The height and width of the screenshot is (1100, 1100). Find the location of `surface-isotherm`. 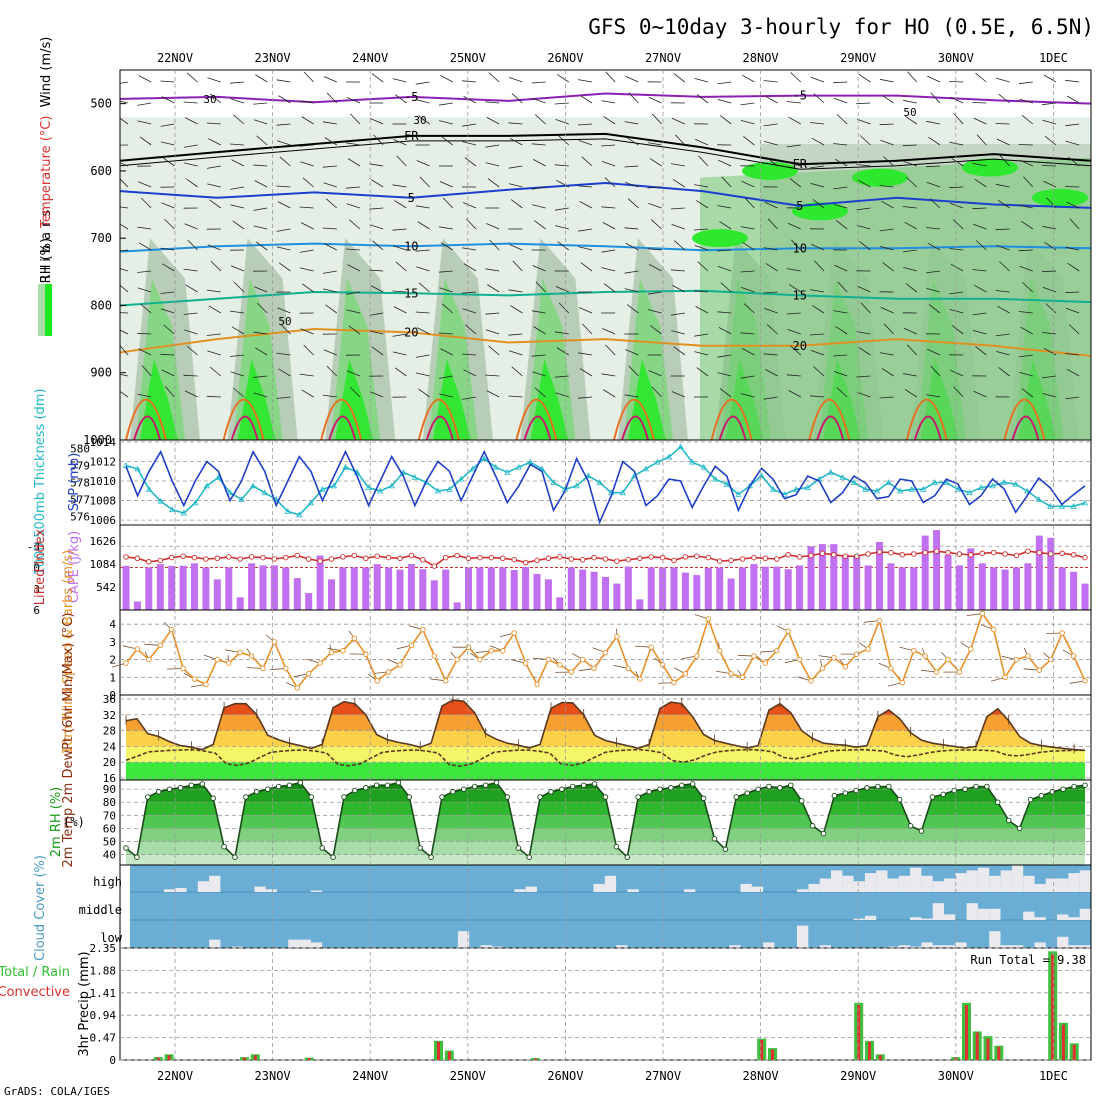

surface-isotherm is located at coordinates (926, 419).